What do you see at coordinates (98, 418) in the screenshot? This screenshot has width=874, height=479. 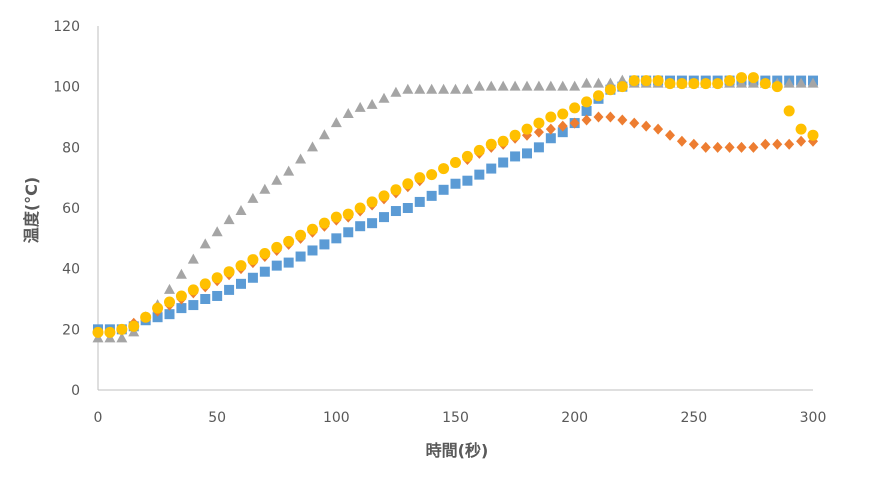 I see `x-tick-label: 0` at bounding box center [98, 418].